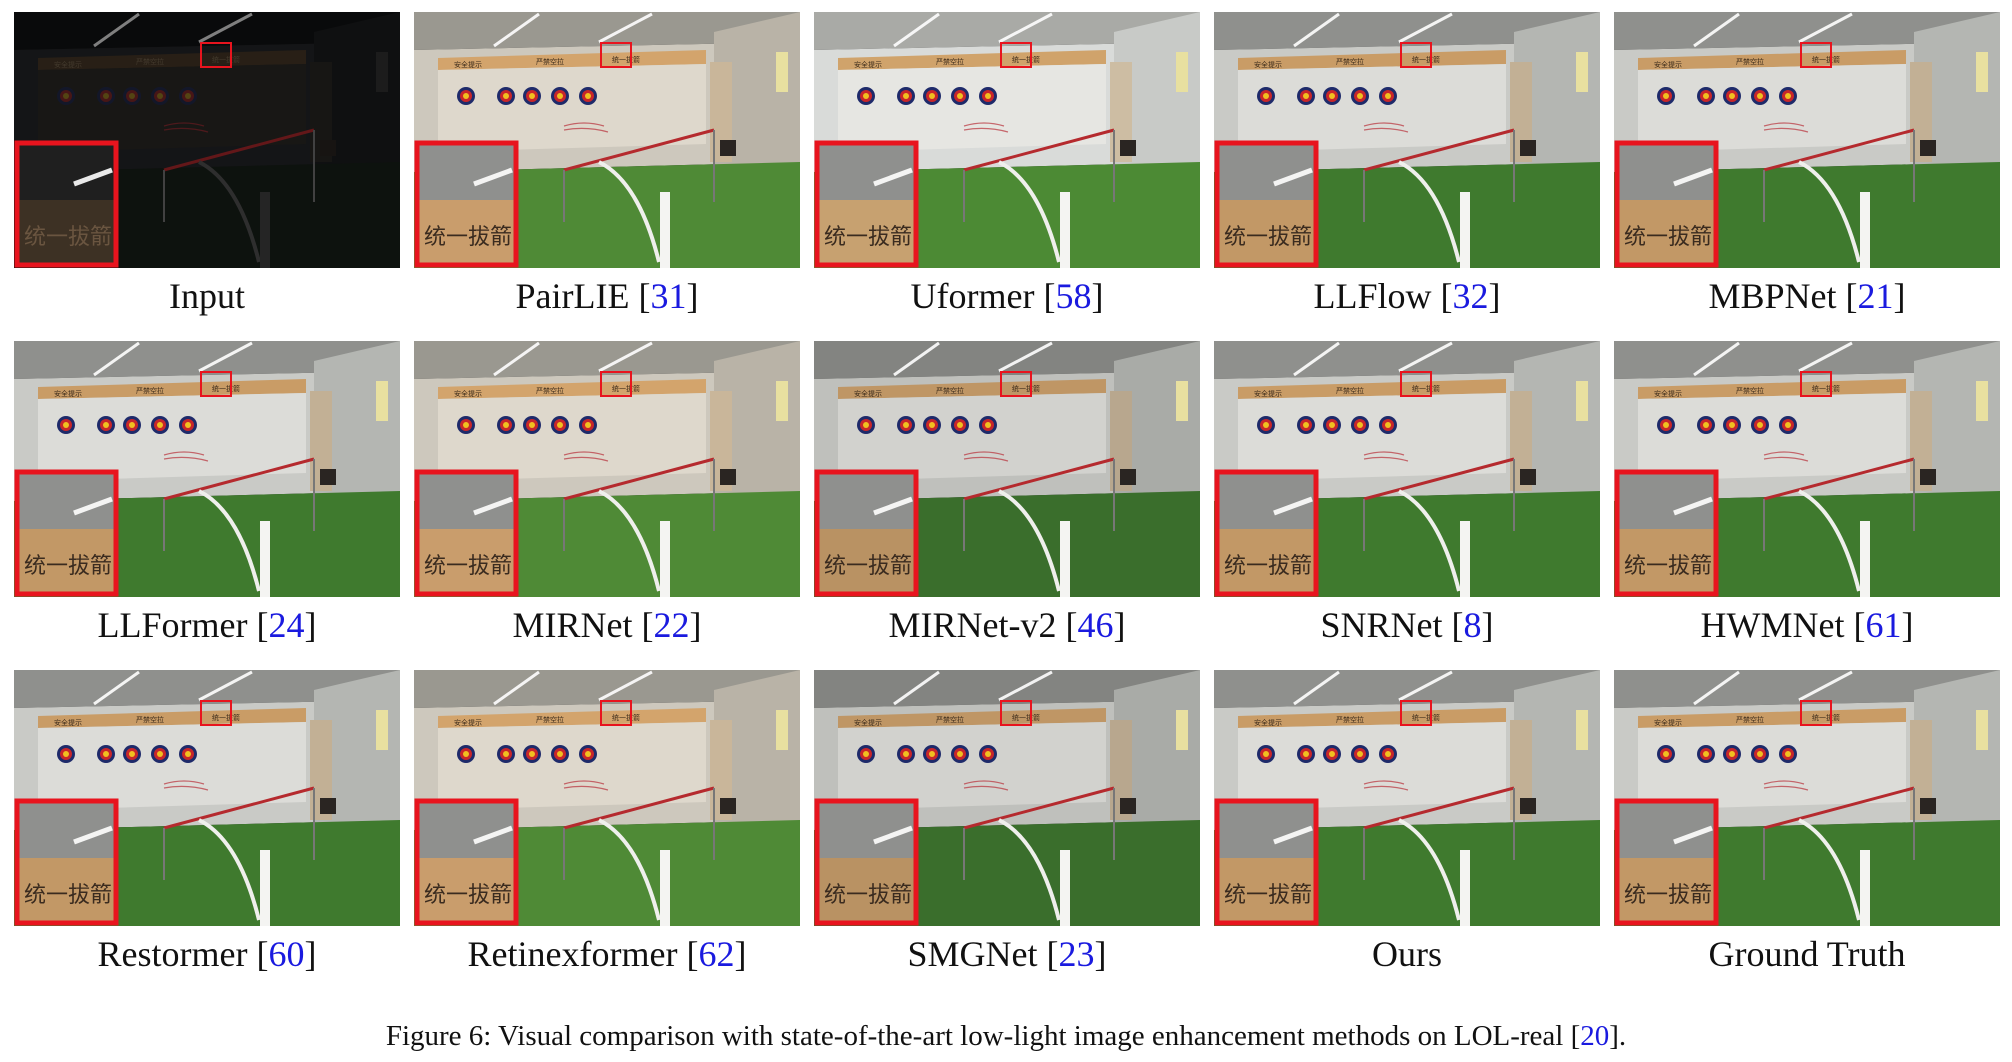 This screenshot has width=2012, height=1062. Describe the element at coordinates (671, 625) in the screenshot. I see `citation-link: 22` at that location.